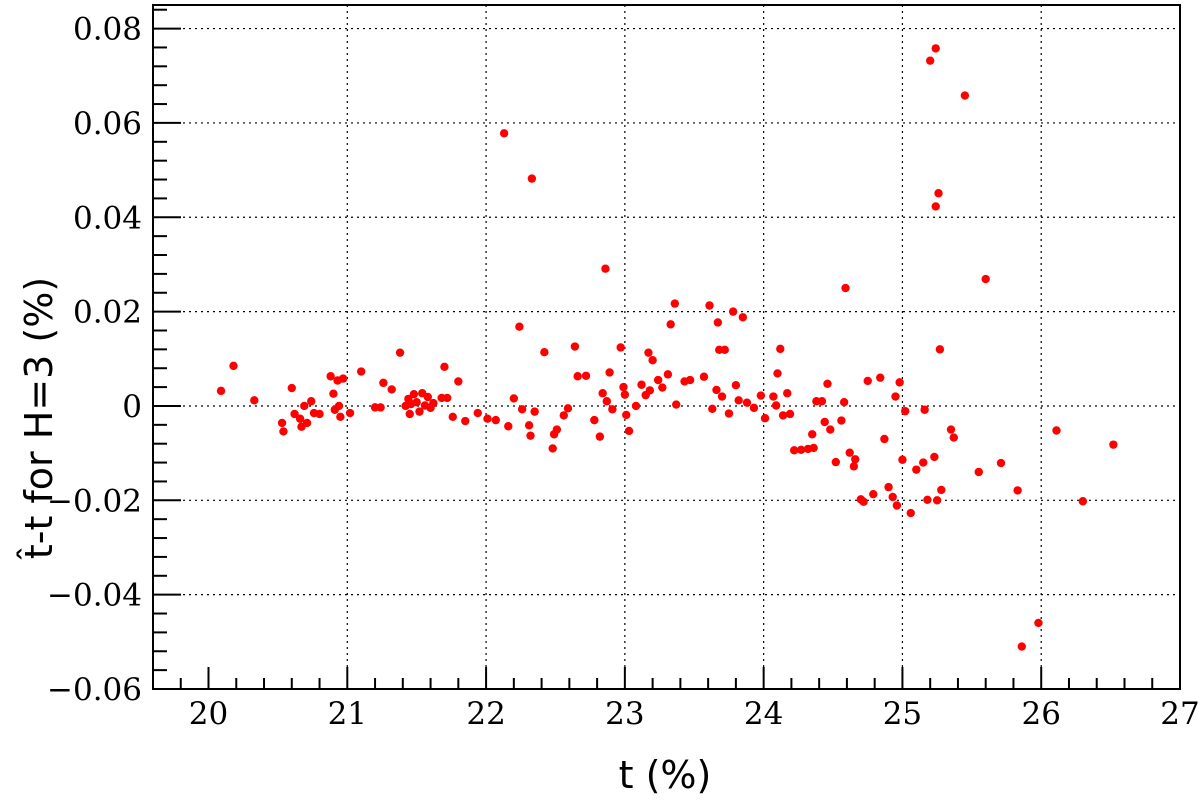 The image size is (1200, 800). What do you see at coordinates (94, 596) in the screenshot?
I see `y-tick-label: −0.04` at bounding box center [94, 596].